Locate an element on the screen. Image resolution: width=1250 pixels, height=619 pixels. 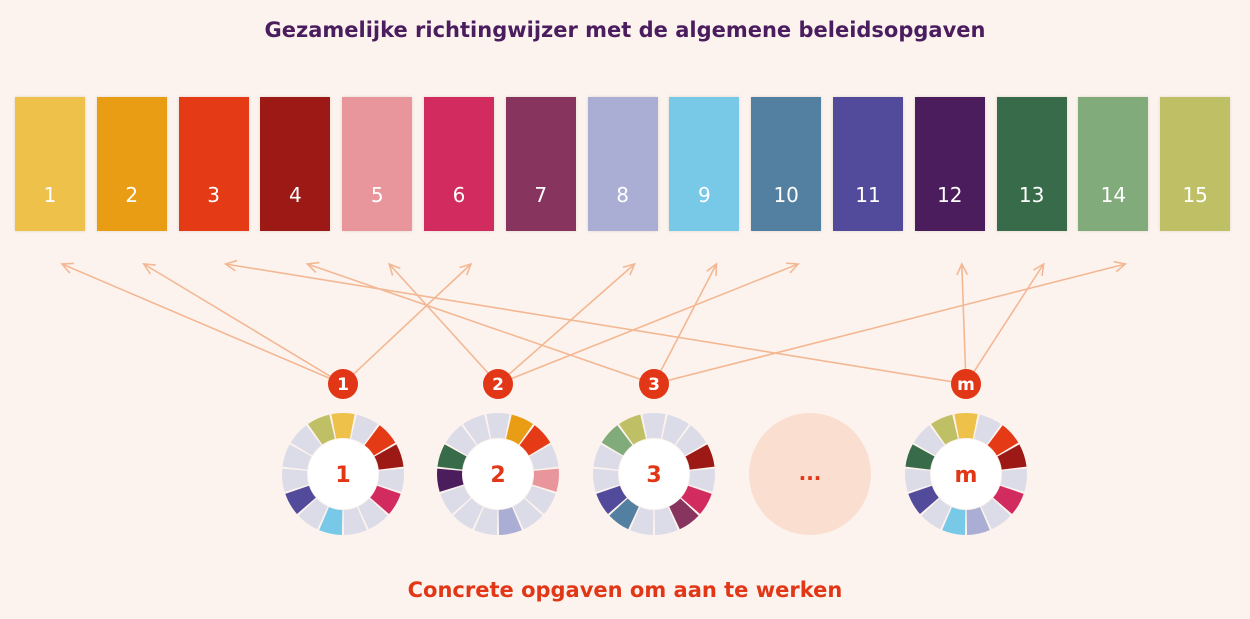
task-ring-label: 1 is located at coordinates (342, 475).